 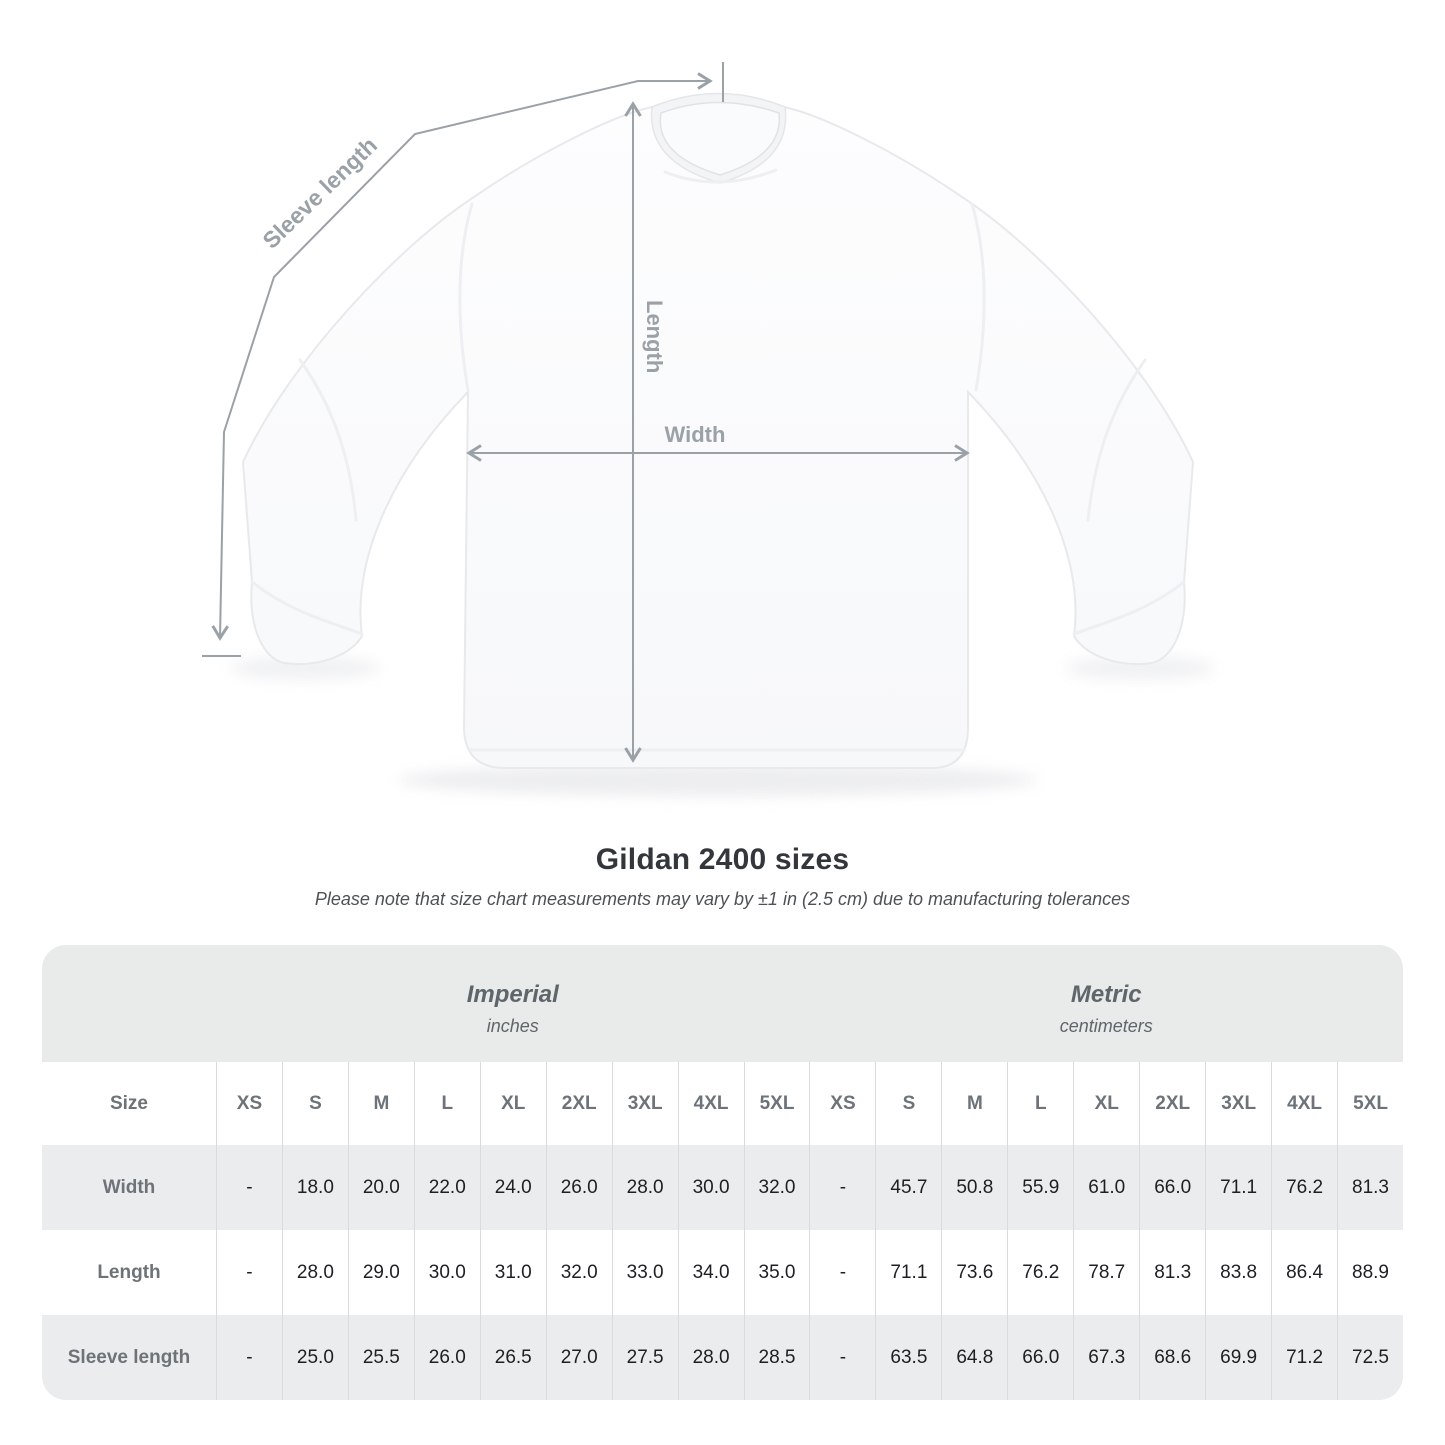 I want to click on size-col-header-metric-3xl: 3XL, so click(x=1238, y=1103).